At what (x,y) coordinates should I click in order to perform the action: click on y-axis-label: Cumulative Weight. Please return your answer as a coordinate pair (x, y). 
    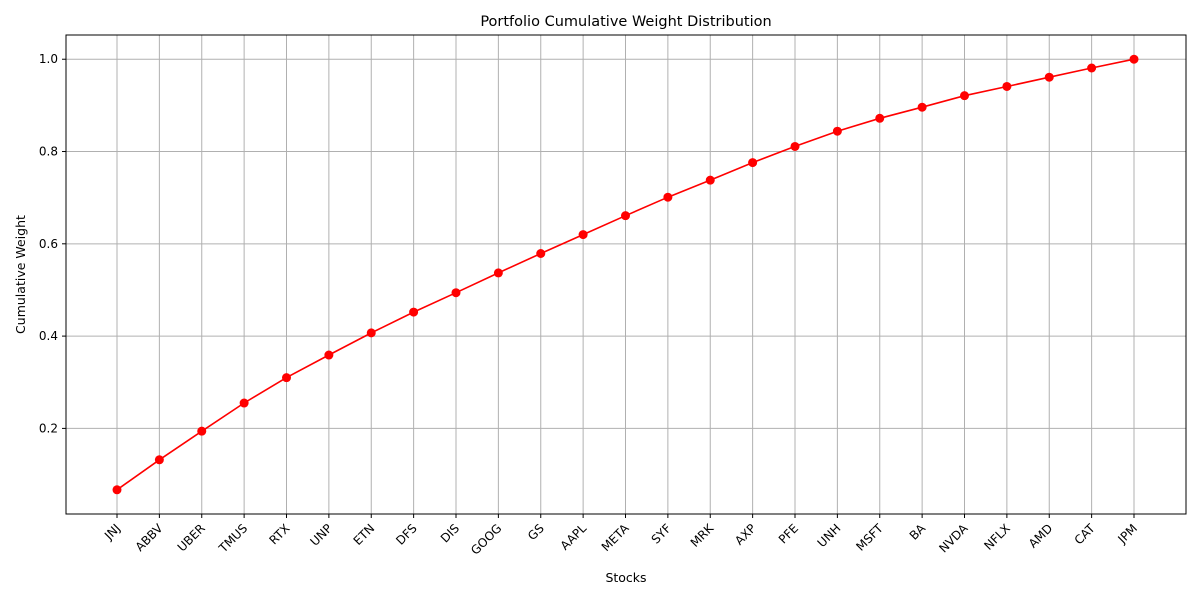
    Looking at the image, I should click on (20, 274).